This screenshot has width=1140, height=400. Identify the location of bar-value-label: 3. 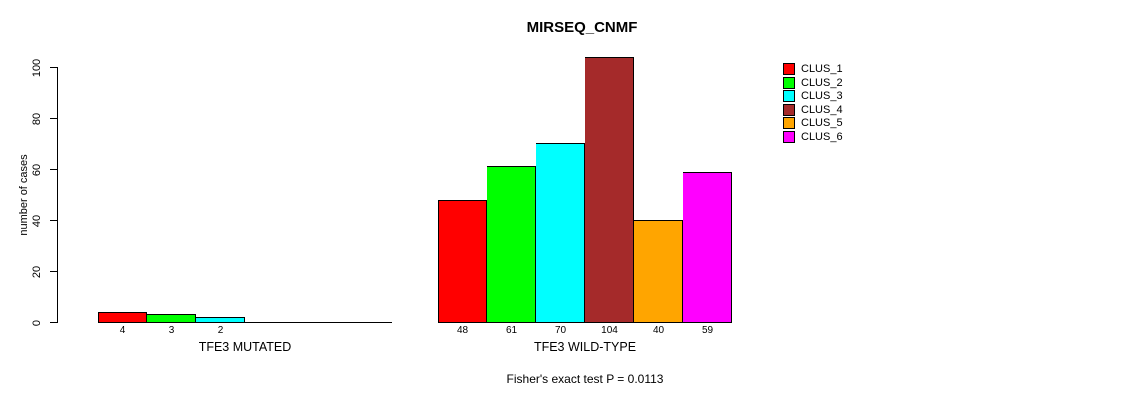
(171, 330).